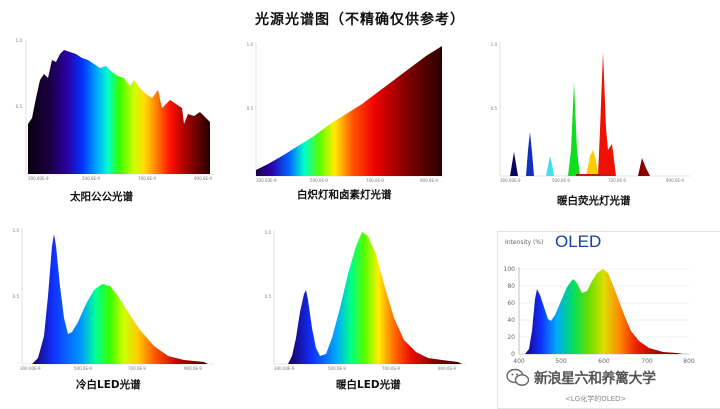 This screenshot has height=409, width=720. I want to click on watermark-subtitle: <LG化学的OLED>, so click(596, 399).